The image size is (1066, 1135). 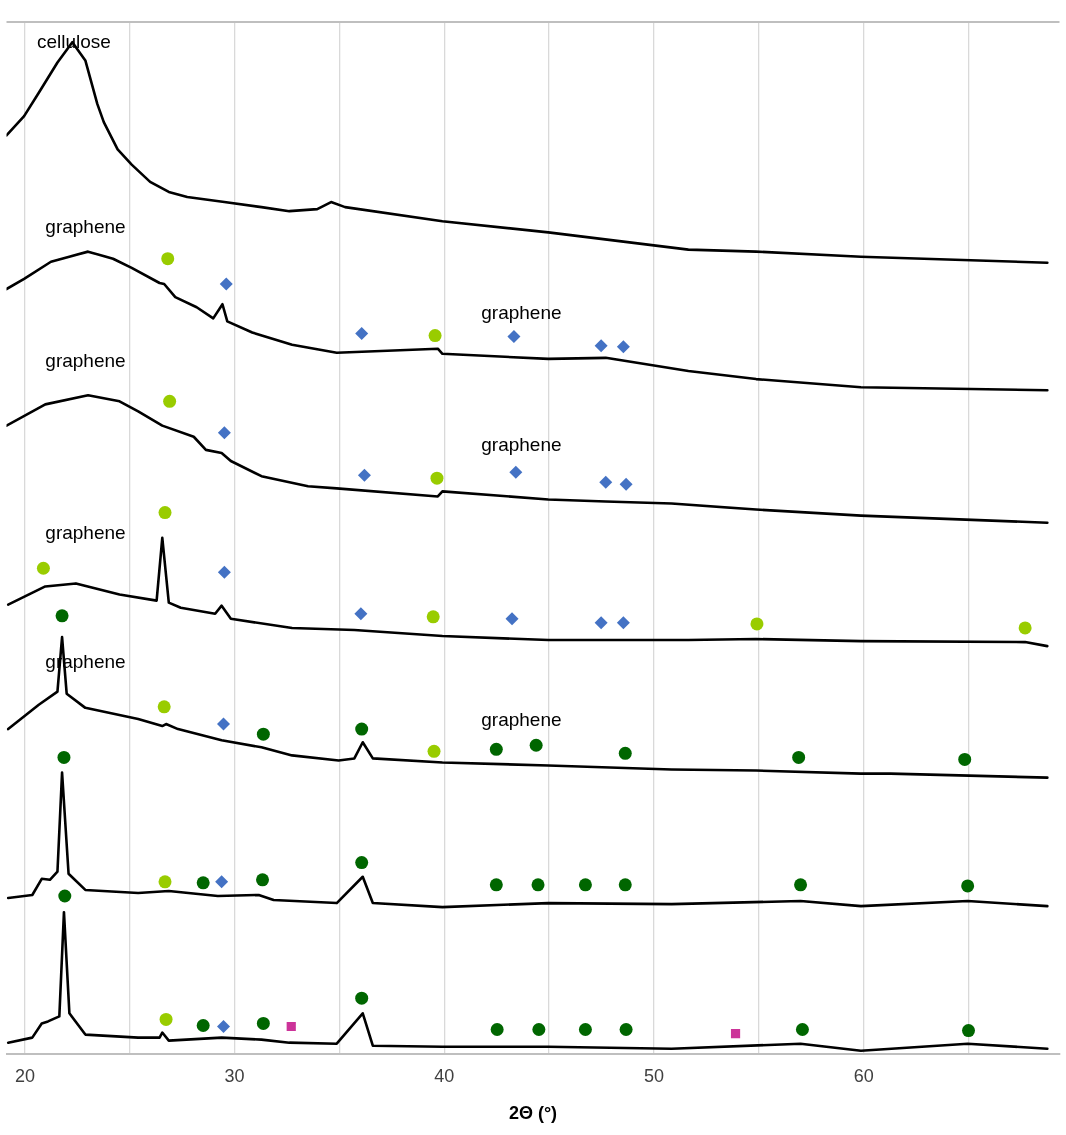 I want to click on x-tick-label: 40, so click(x=444, y=1075).